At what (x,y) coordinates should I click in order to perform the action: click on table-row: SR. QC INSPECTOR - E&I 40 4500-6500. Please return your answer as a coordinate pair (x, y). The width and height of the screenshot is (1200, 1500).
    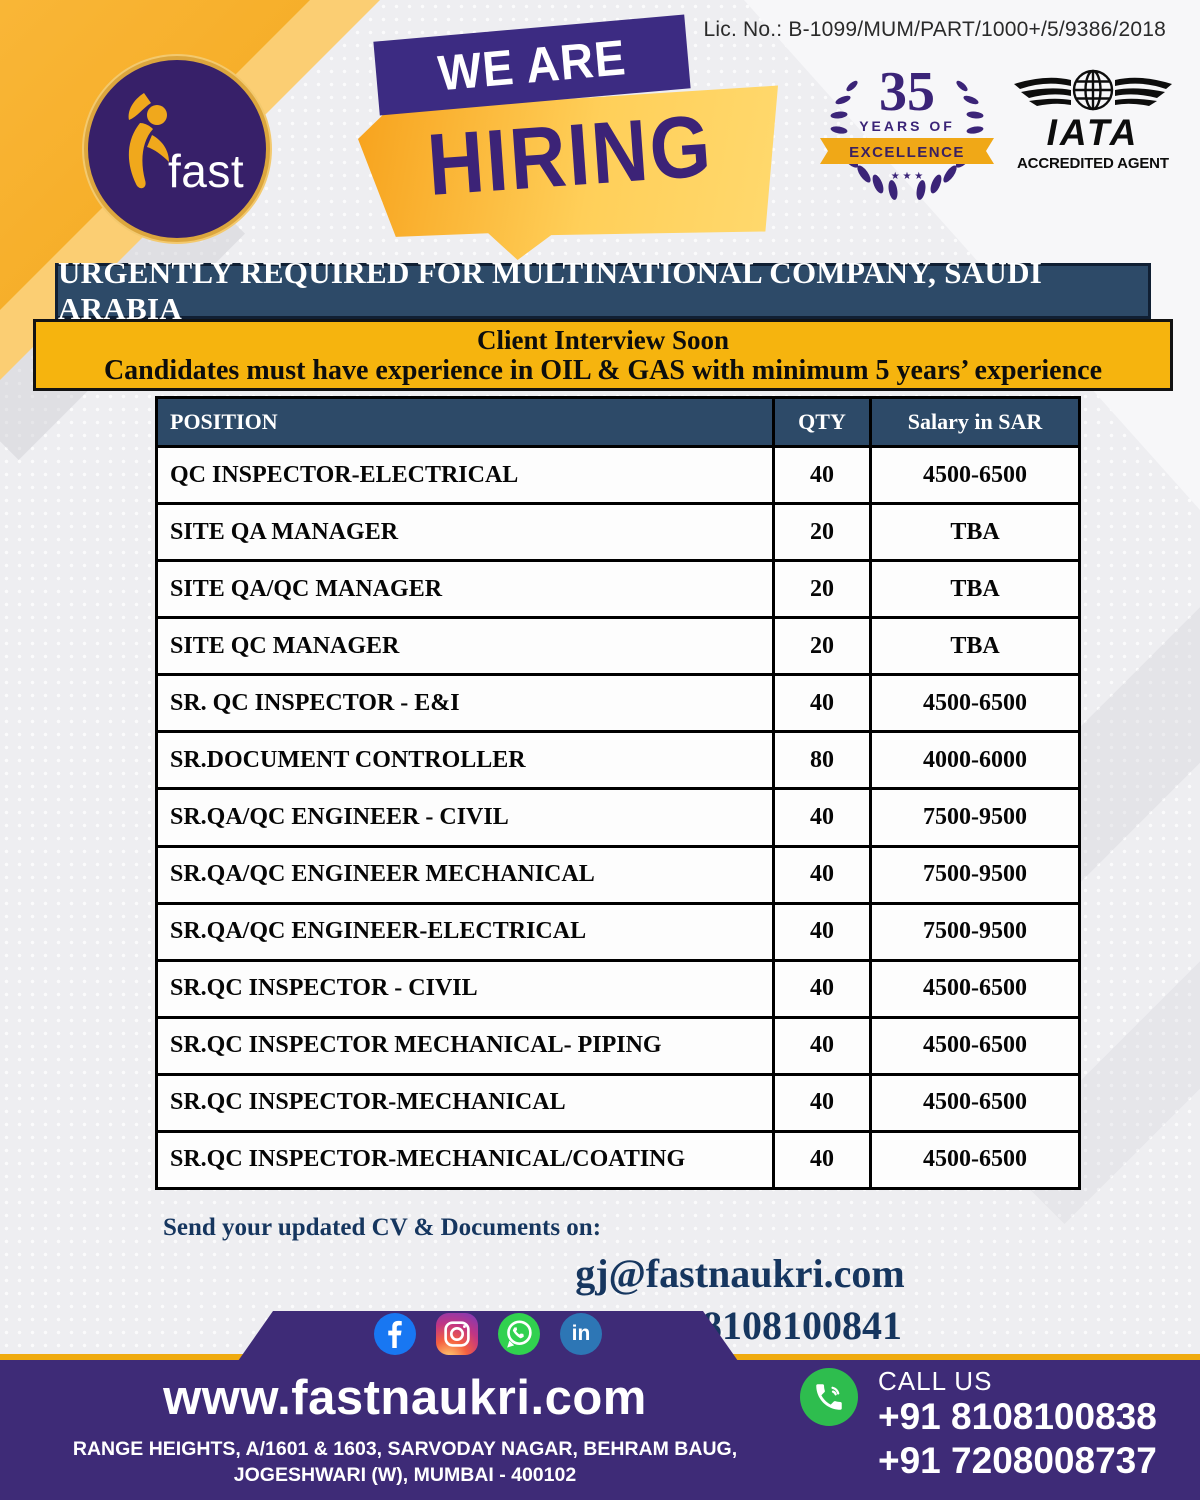
    Looking at the image, I should click on (618, 702).